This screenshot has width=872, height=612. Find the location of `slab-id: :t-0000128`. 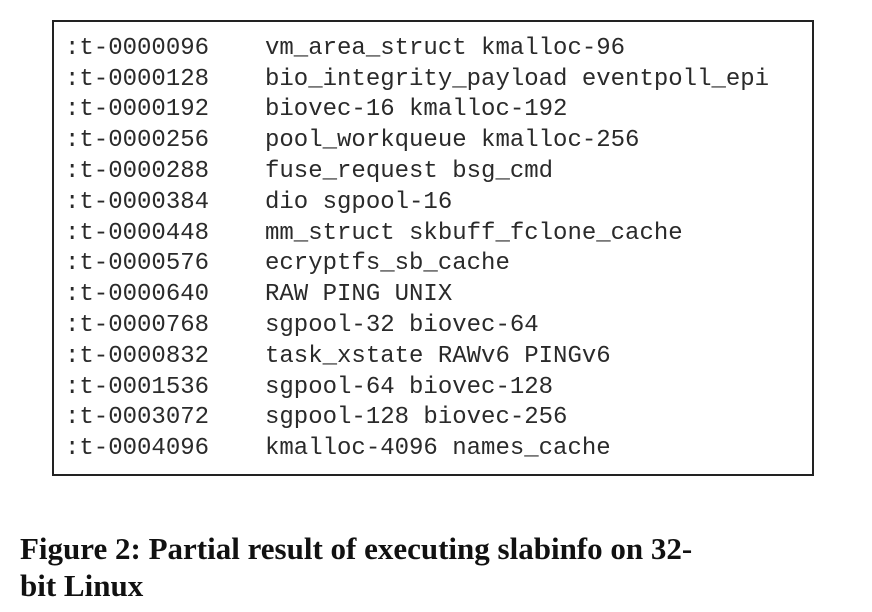

slab-id: :t-0000128 is located at coordinates (137, 79).